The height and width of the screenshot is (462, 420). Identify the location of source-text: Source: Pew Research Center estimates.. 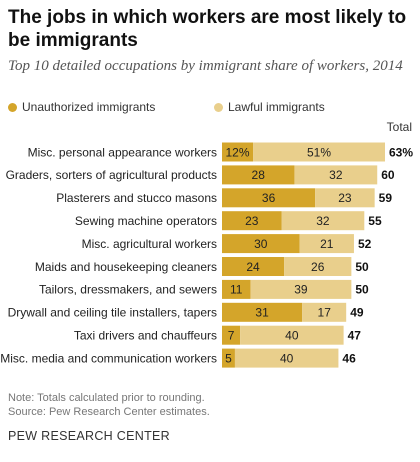
(109, 412).